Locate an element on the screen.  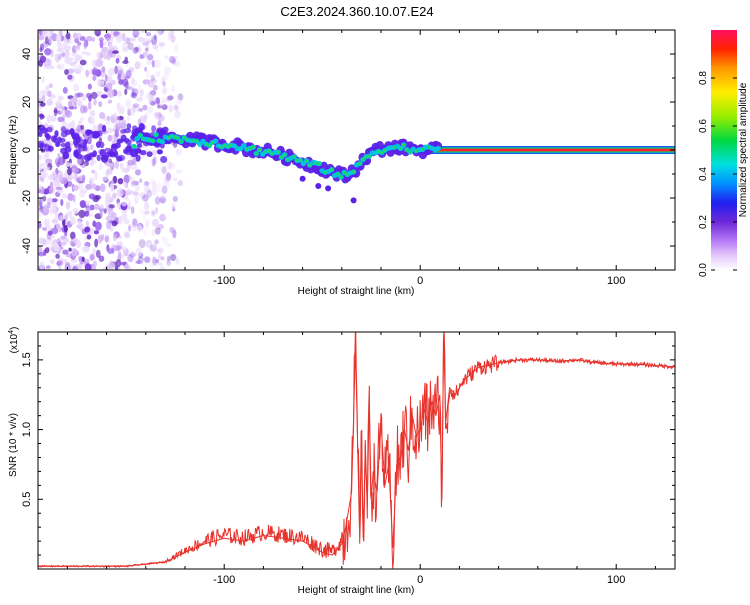
x-tick-label: 0 is located at coordinates (420, 281).